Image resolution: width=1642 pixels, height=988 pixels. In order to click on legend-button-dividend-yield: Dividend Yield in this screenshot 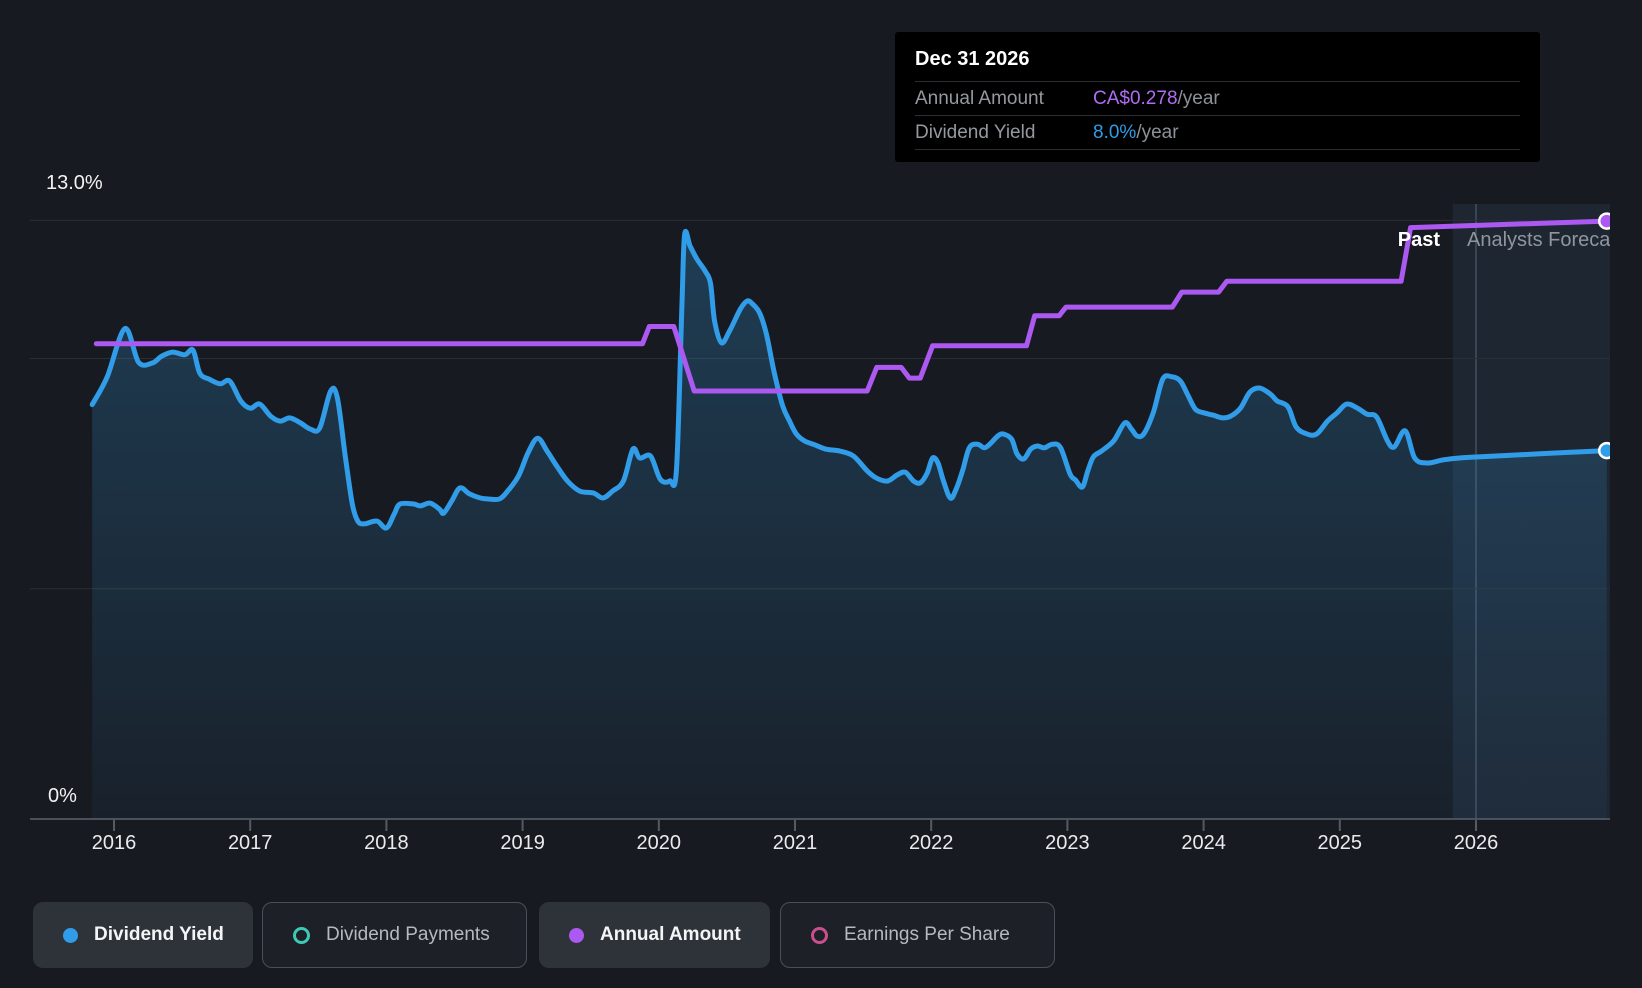, I will do `click(143, 935)`.